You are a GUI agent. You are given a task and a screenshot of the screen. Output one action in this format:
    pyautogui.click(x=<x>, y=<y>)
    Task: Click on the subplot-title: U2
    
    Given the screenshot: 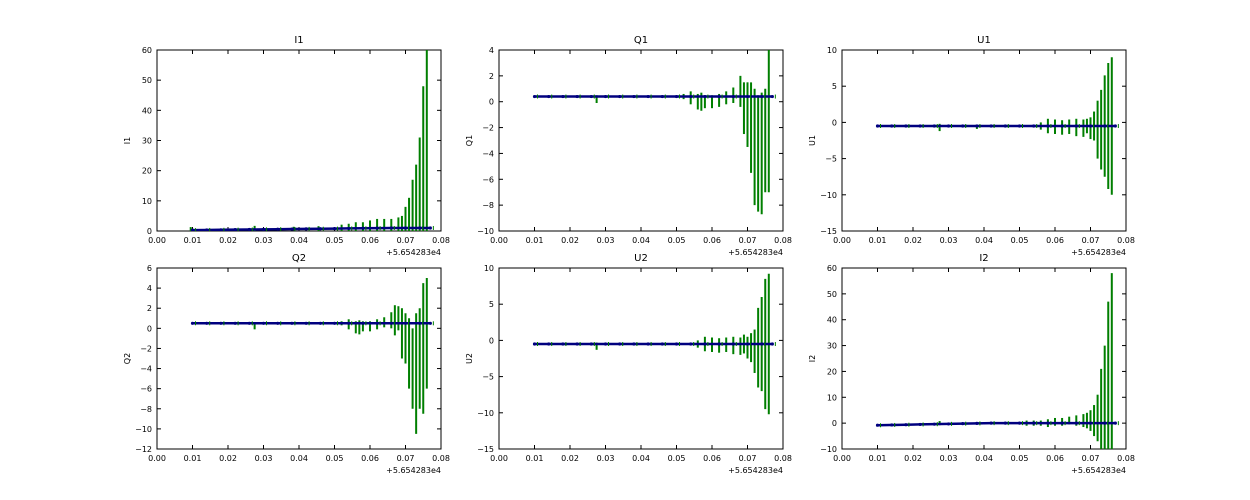 What is the action you would take?
    pyautogui.click(x=641, y=258)
    